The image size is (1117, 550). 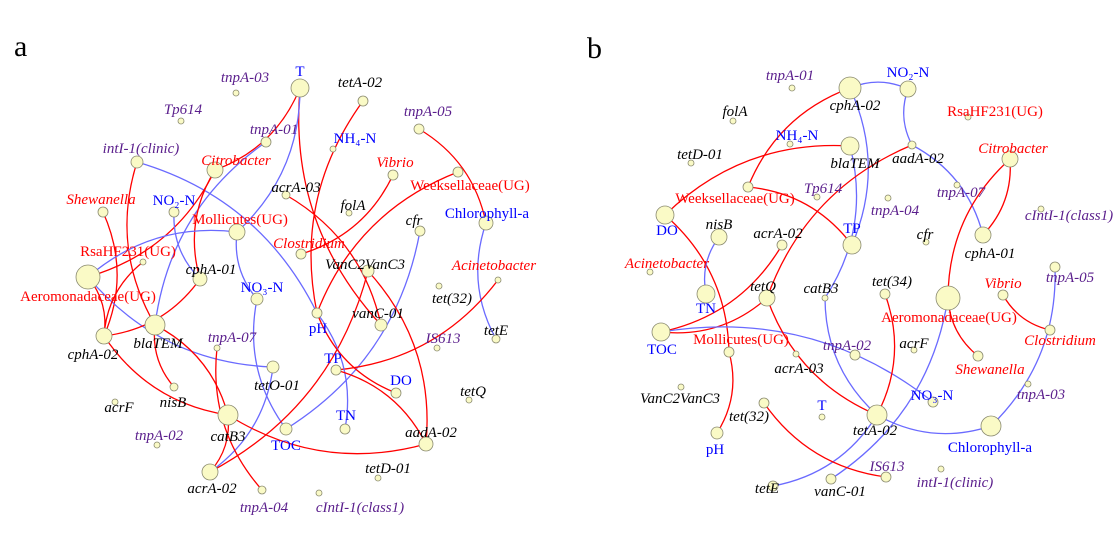 I want to click on node-b-citrobacter, so click(x=1010, y=159).